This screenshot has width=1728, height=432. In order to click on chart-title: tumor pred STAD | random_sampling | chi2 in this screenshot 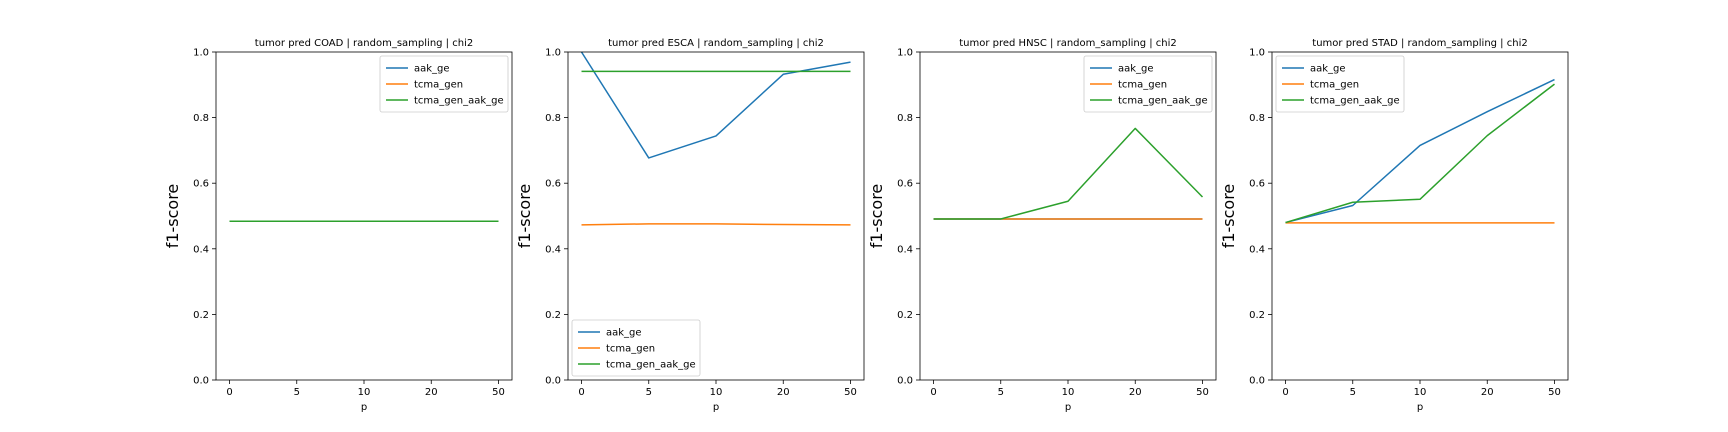, I will do `click(1419, 43)`.